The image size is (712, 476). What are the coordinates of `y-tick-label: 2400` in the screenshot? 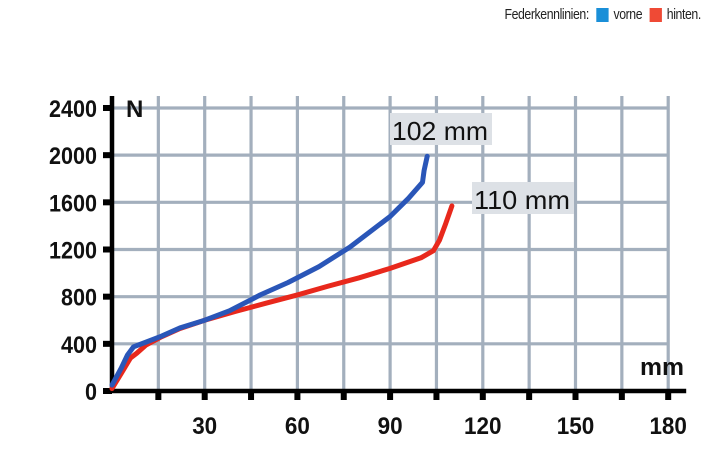 It's located at (73, 109).